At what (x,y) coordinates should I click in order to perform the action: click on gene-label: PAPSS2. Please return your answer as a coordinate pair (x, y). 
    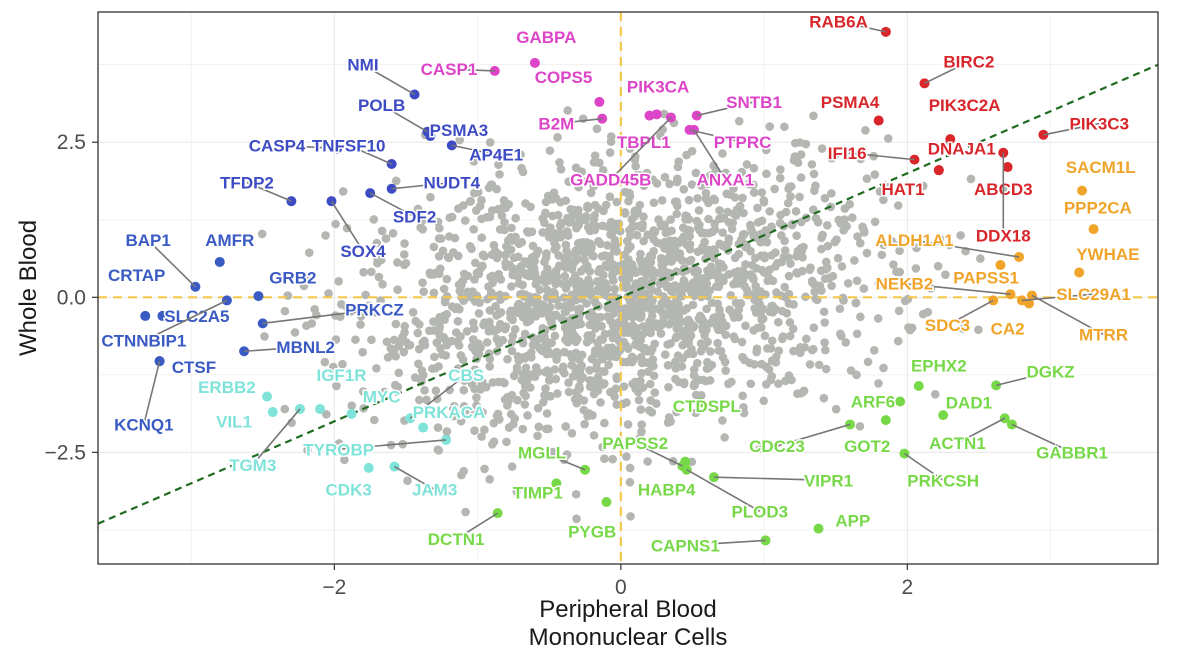
    Looking at the image, I should click on (635, 443).